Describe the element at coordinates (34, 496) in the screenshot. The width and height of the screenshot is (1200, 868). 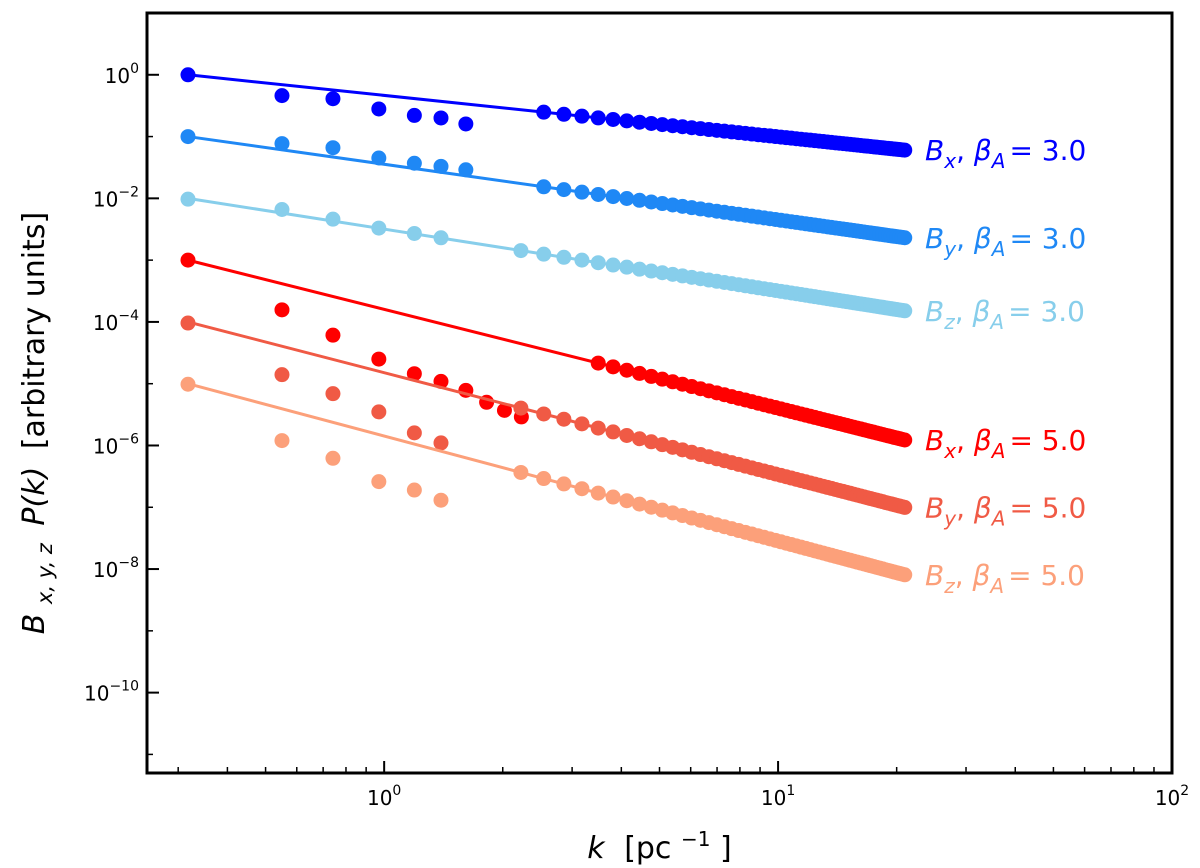
I see `y-axis-function: P(k)` at that location.